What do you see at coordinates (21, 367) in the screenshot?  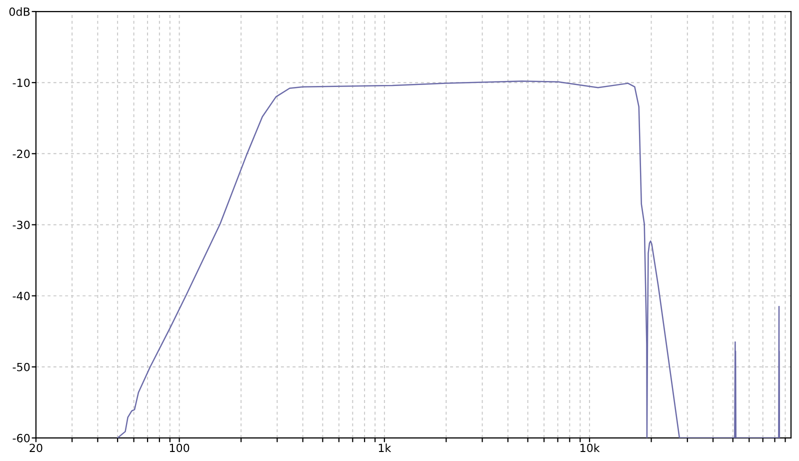 I see `y-tick-label: -50` at bounding box center [21, 367].